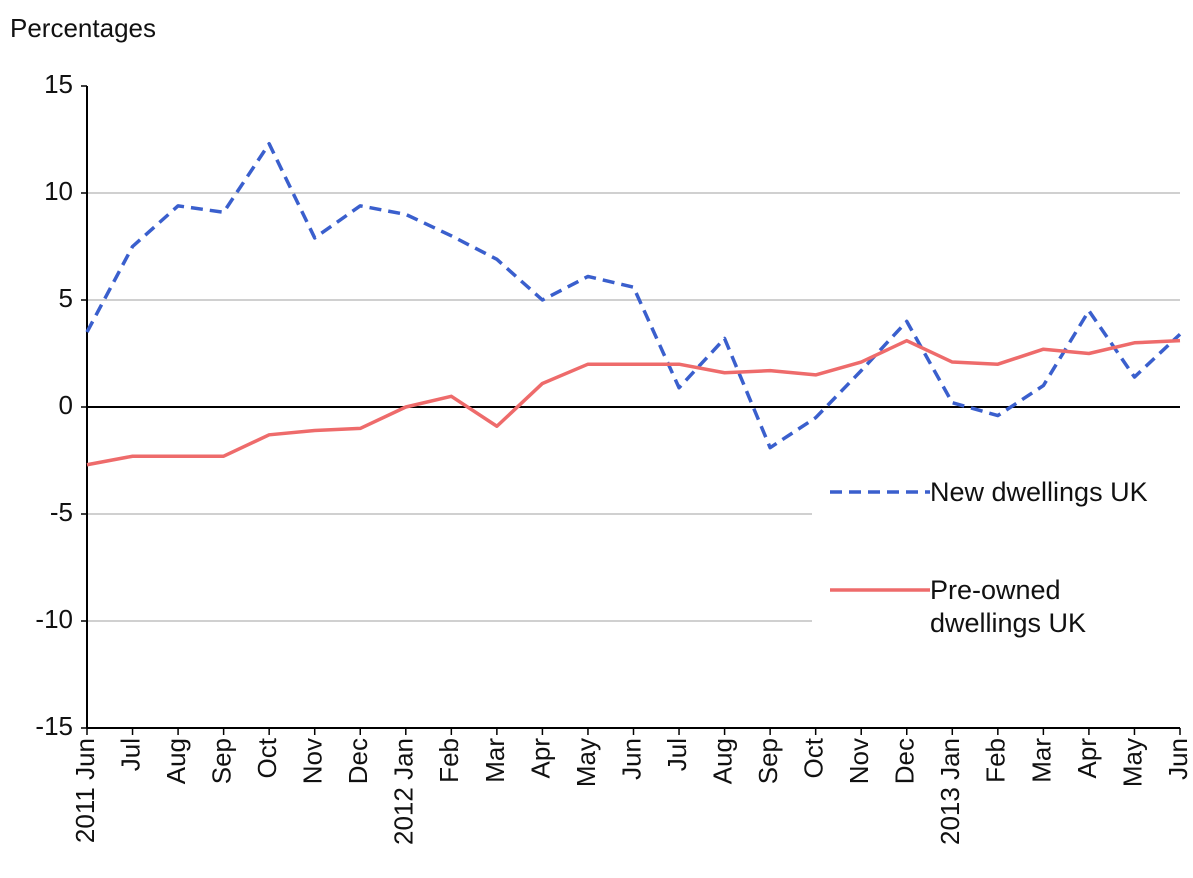 This screenshot has height=878, width=1193. What do you see at coordinates (58, 191) in the screenshot?
I see `y-tick-label: 10` at bounding box center [58, 191].